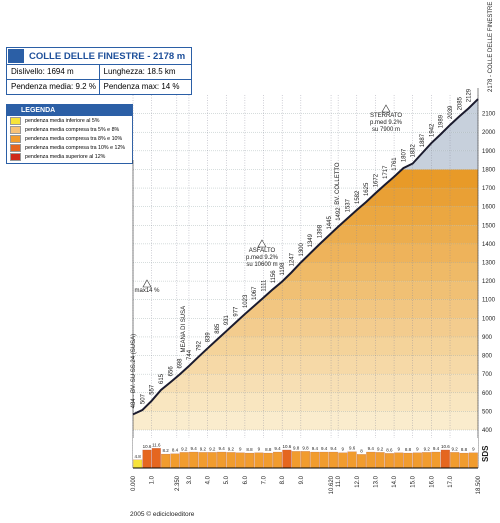 The height and width of the screenshot is (523, 500). Describe the element at coordinates (487, 357) in the screenshot. I see `y-tick-label: 800` at that location.